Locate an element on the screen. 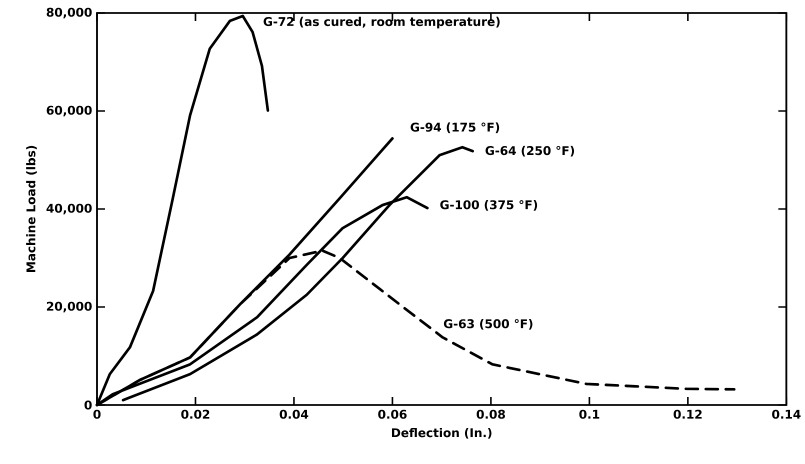 This screenshot has height=464, width=805. y-tick-label: 0 is located at coordinates (88, 405).